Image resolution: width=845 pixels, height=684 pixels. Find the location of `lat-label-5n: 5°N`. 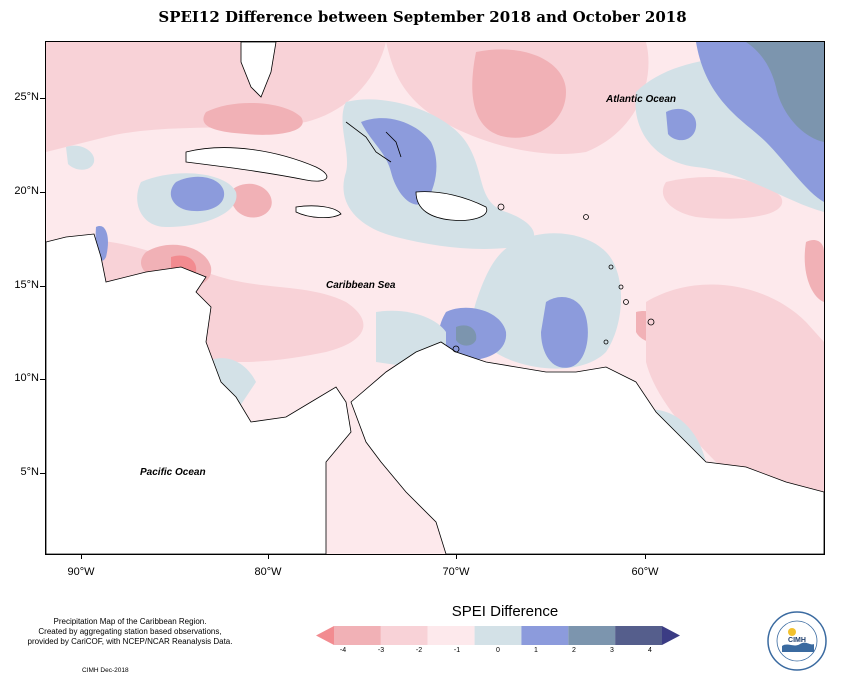

lat-label-5n: 5°N is located at coordinates (29, 472).